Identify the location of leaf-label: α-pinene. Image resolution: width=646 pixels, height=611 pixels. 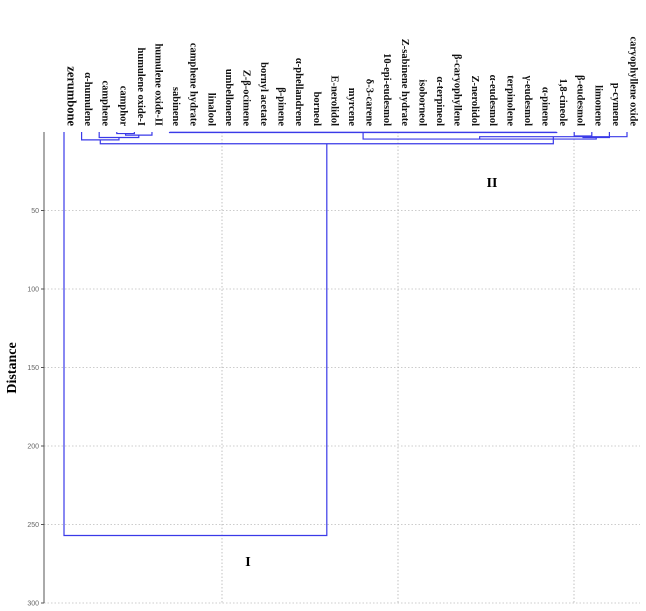
(545, 106).